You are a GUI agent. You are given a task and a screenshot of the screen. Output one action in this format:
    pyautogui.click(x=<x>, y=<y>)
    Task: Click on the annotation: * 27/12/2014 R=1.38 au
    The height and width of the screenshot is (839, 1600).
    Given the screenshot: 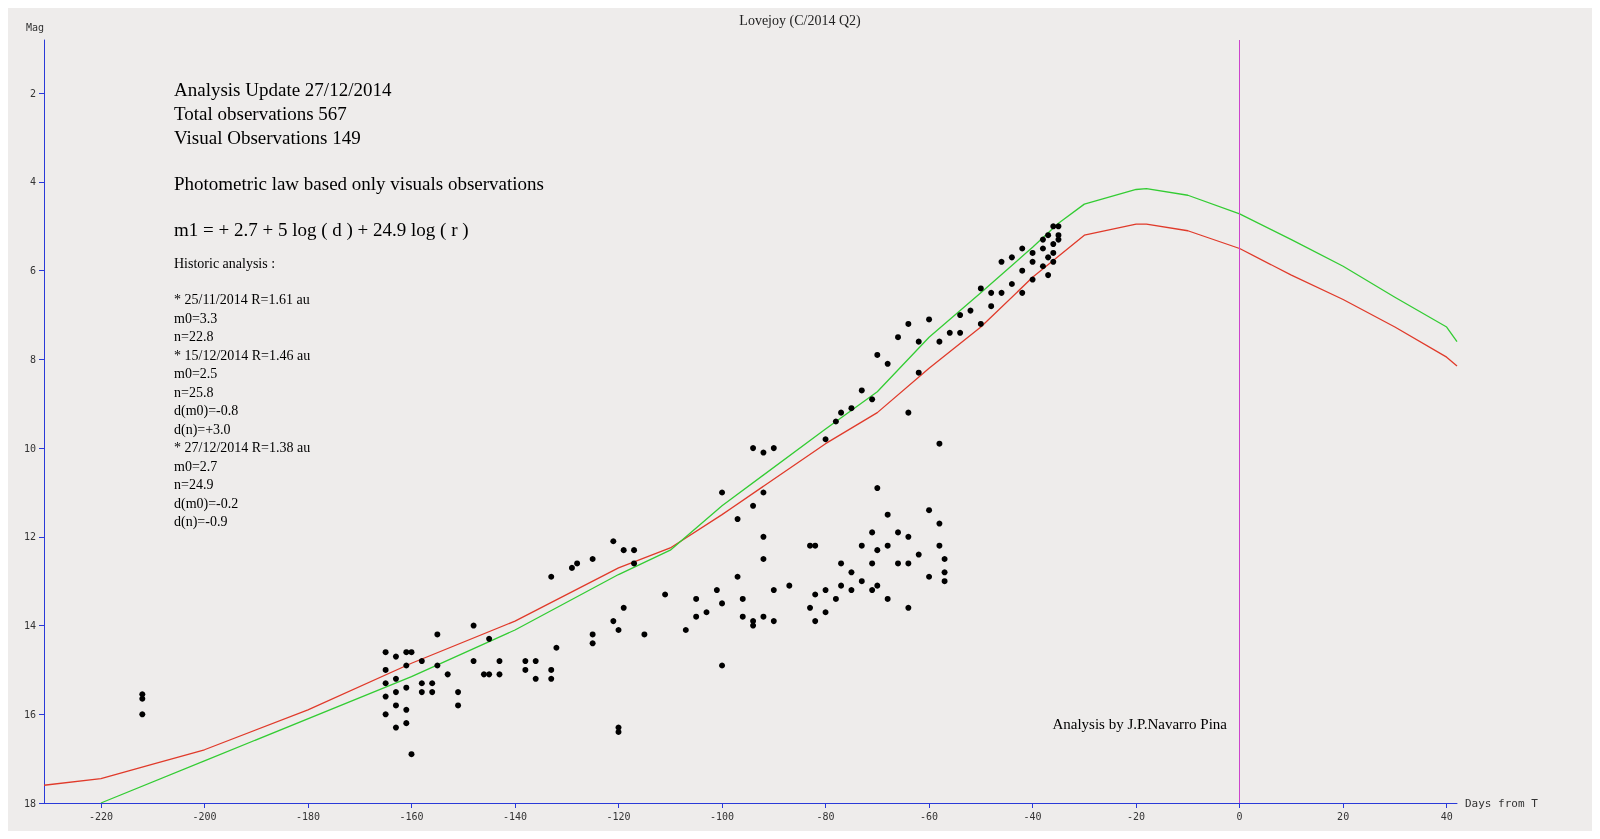 What is the action you would take?
    pyautogui.click(x=242, y=447)
    